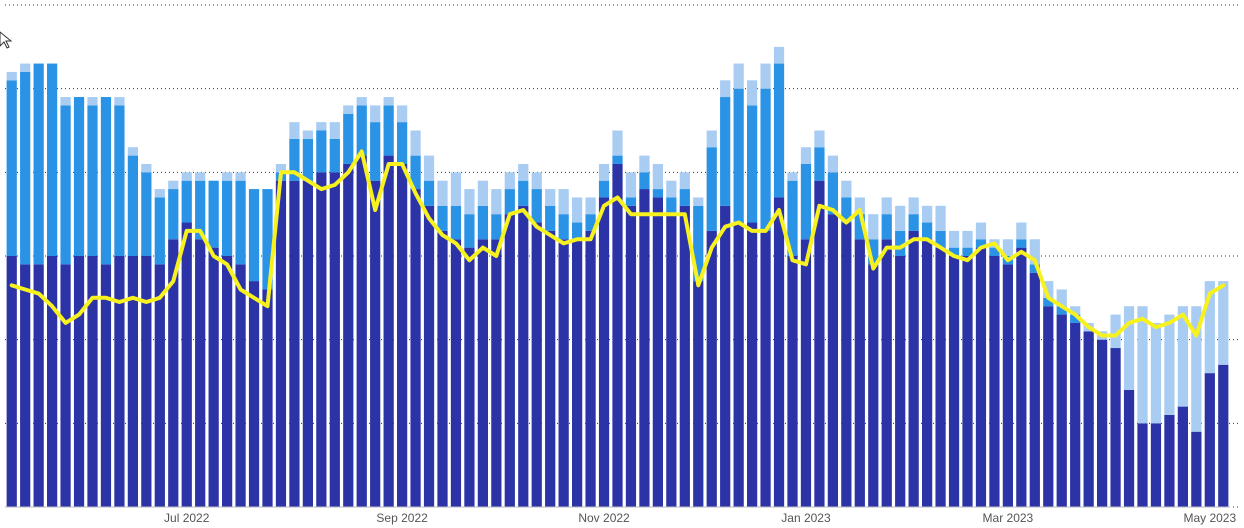 This screenshot has width=1244, height=528. What do you see at coordinates (1008, 518) in the screenshot?
I see `x-tick-label: Mar 2023` at bounding box center [1008, 518].